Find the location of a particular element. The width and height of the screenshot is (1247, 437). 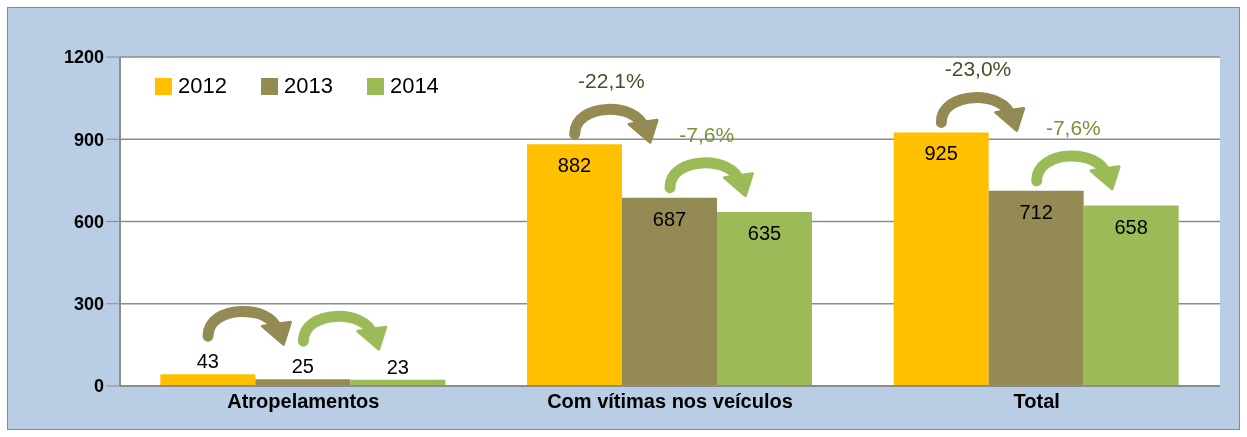

data-label: 658 is located at coordinates (1131, 226).